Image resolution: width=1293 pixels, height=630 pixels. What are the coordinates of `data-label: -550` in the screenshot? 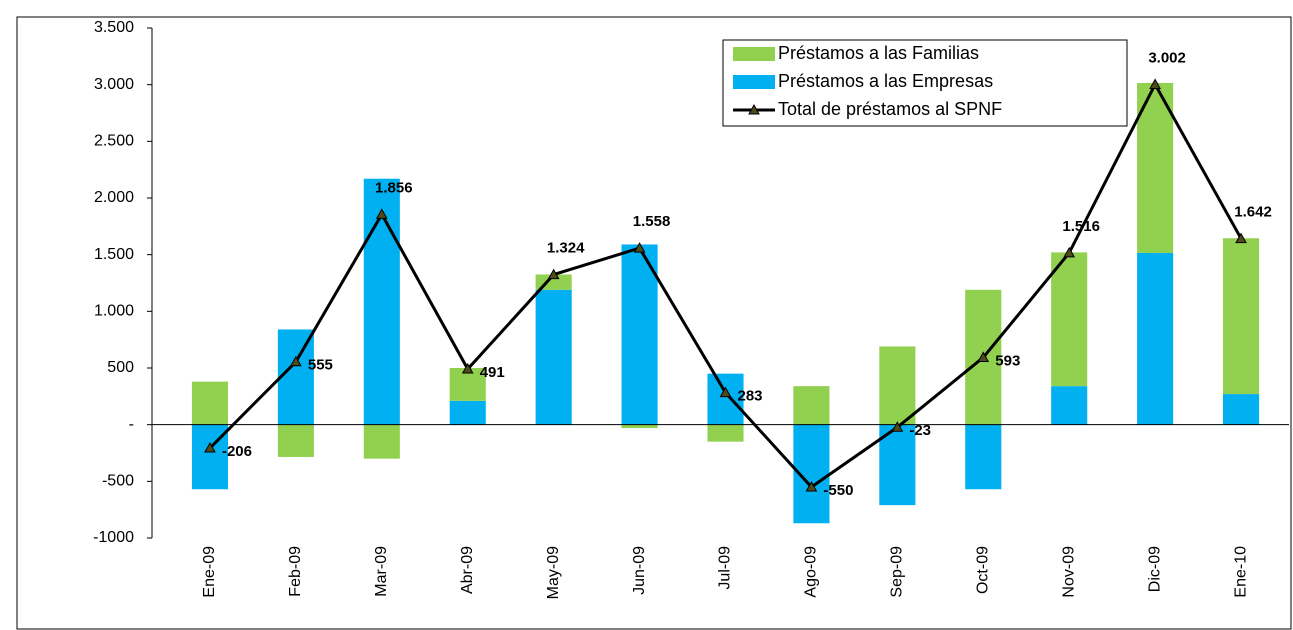 It's located at (838, 490).